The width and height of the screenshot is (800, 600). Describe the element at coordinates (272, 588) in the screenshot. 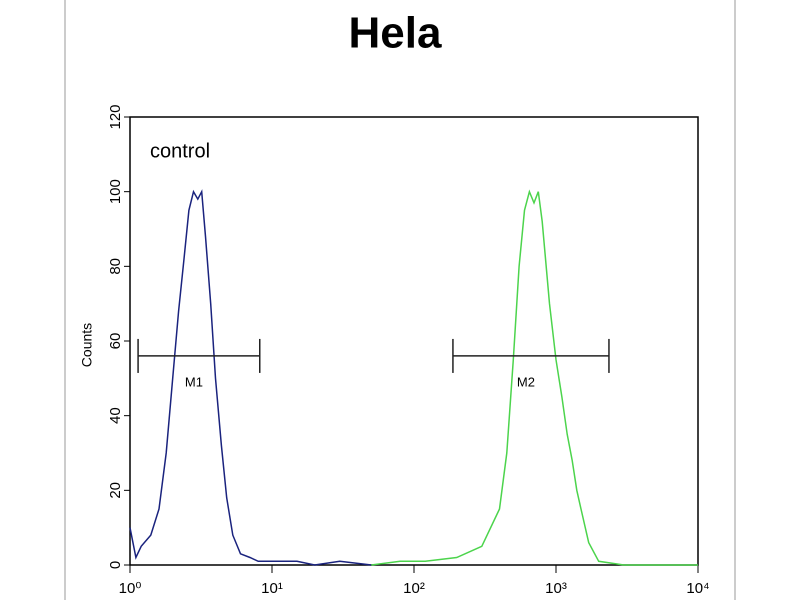

I see `x-tick-label: 10¹` at that location.